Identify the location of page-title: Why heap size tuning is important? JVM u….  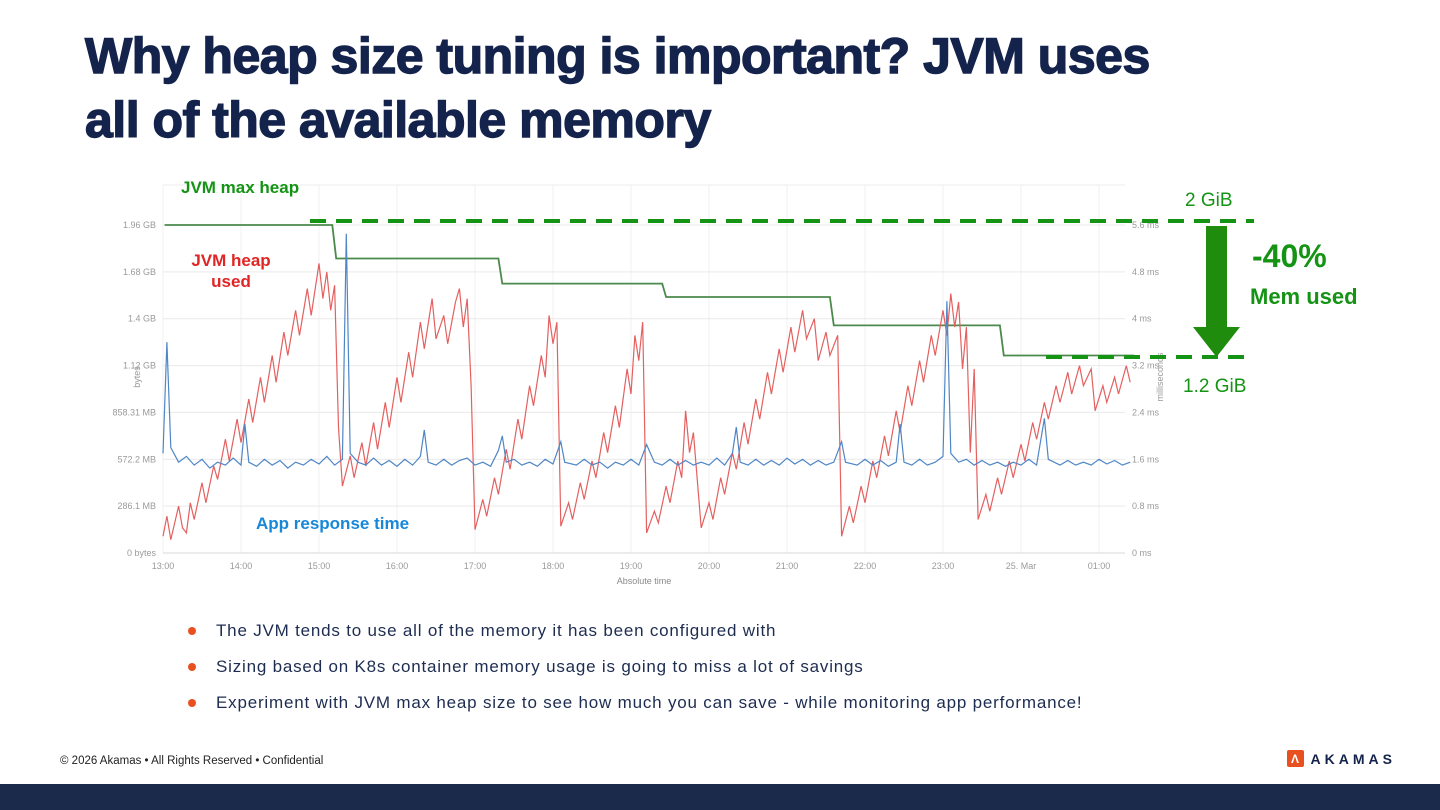
(617, 88).